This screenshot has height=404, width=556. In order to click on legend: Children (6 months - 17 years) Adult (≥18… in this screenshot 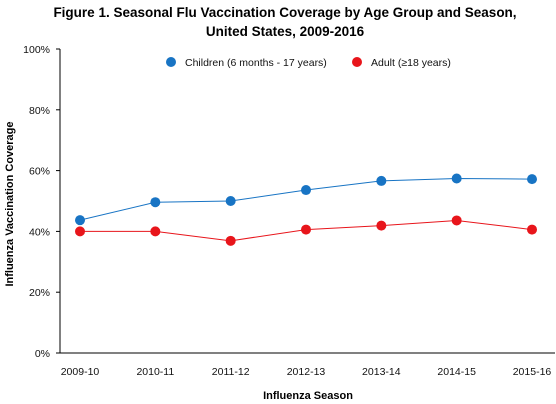, I will do `click(308, 63)`.